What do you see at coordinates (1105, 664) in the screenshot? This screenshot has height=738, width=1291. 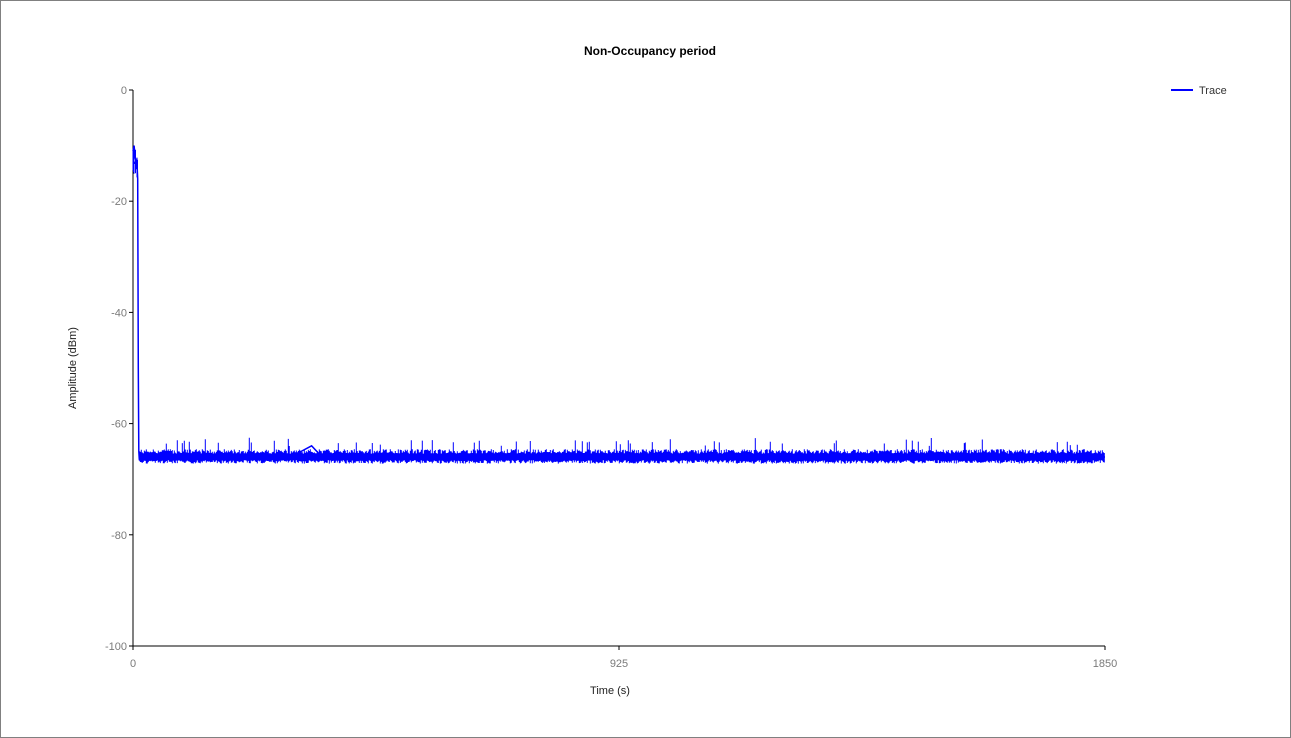 I see `x-tick-label: 1850` at bounding box center [1105, 664].